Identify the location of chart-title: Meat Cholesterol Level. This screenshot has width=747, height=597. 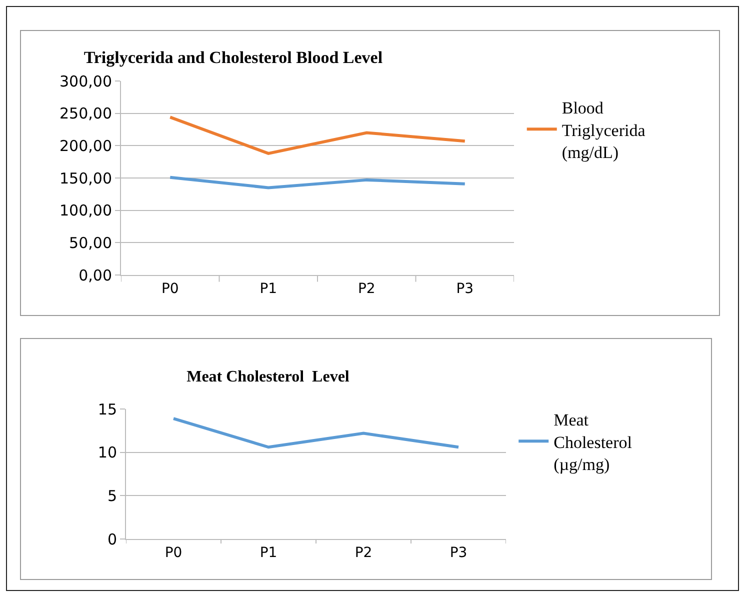
(268, 377).